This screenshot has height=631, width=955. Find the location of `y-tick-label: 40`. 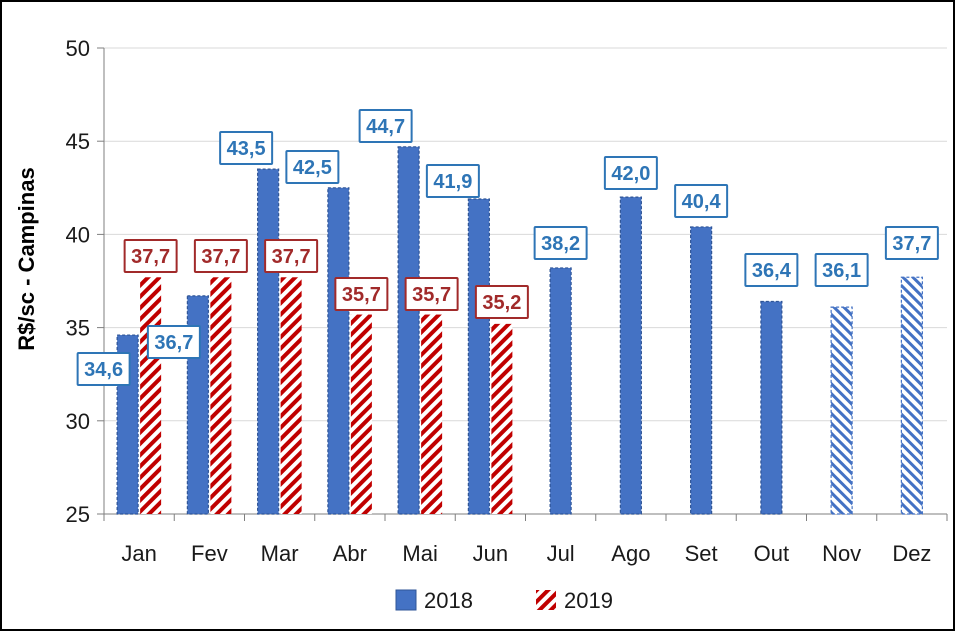

y-tick-label: 40 is located at coordinates (78, 234).